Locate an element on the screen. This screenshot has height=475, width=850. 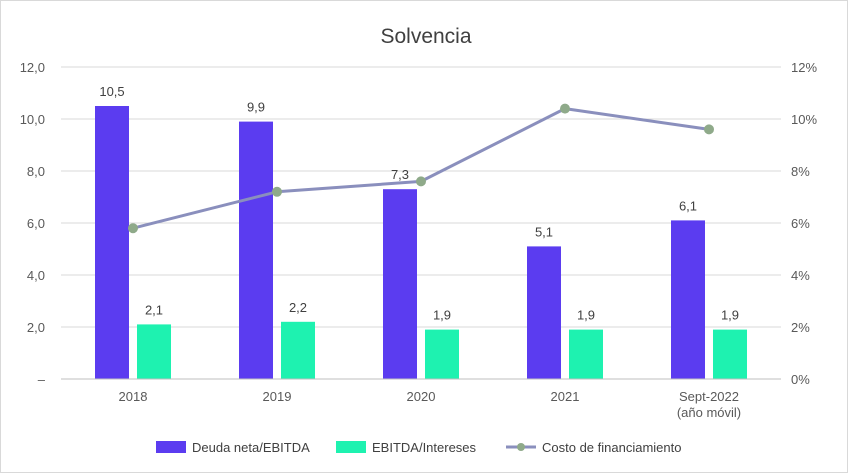
legend-label: Costo de financiamiento is located at coordinates (611, 447).